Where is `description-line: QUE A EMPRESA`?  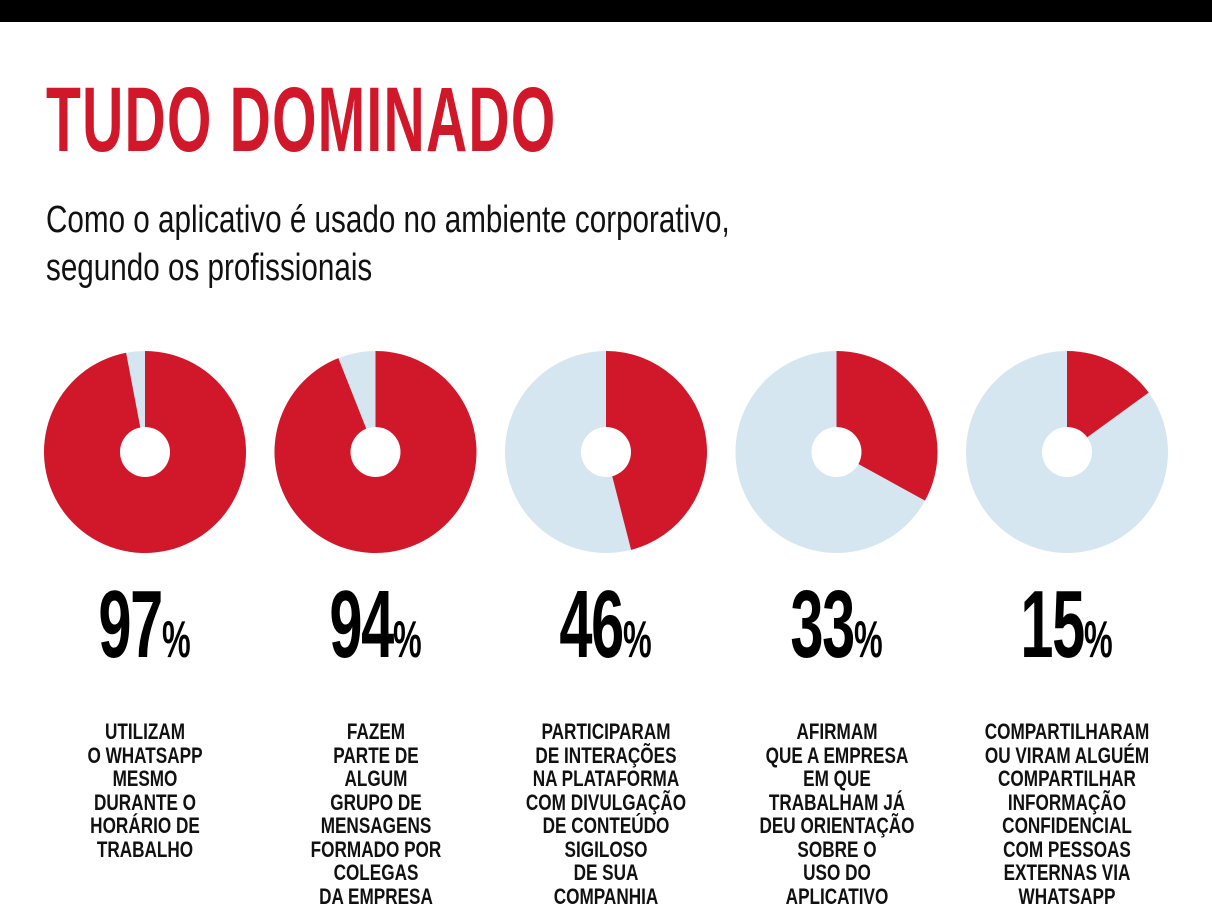
description-line: QUE A EMPRESA is located at coordinates (836, 755).